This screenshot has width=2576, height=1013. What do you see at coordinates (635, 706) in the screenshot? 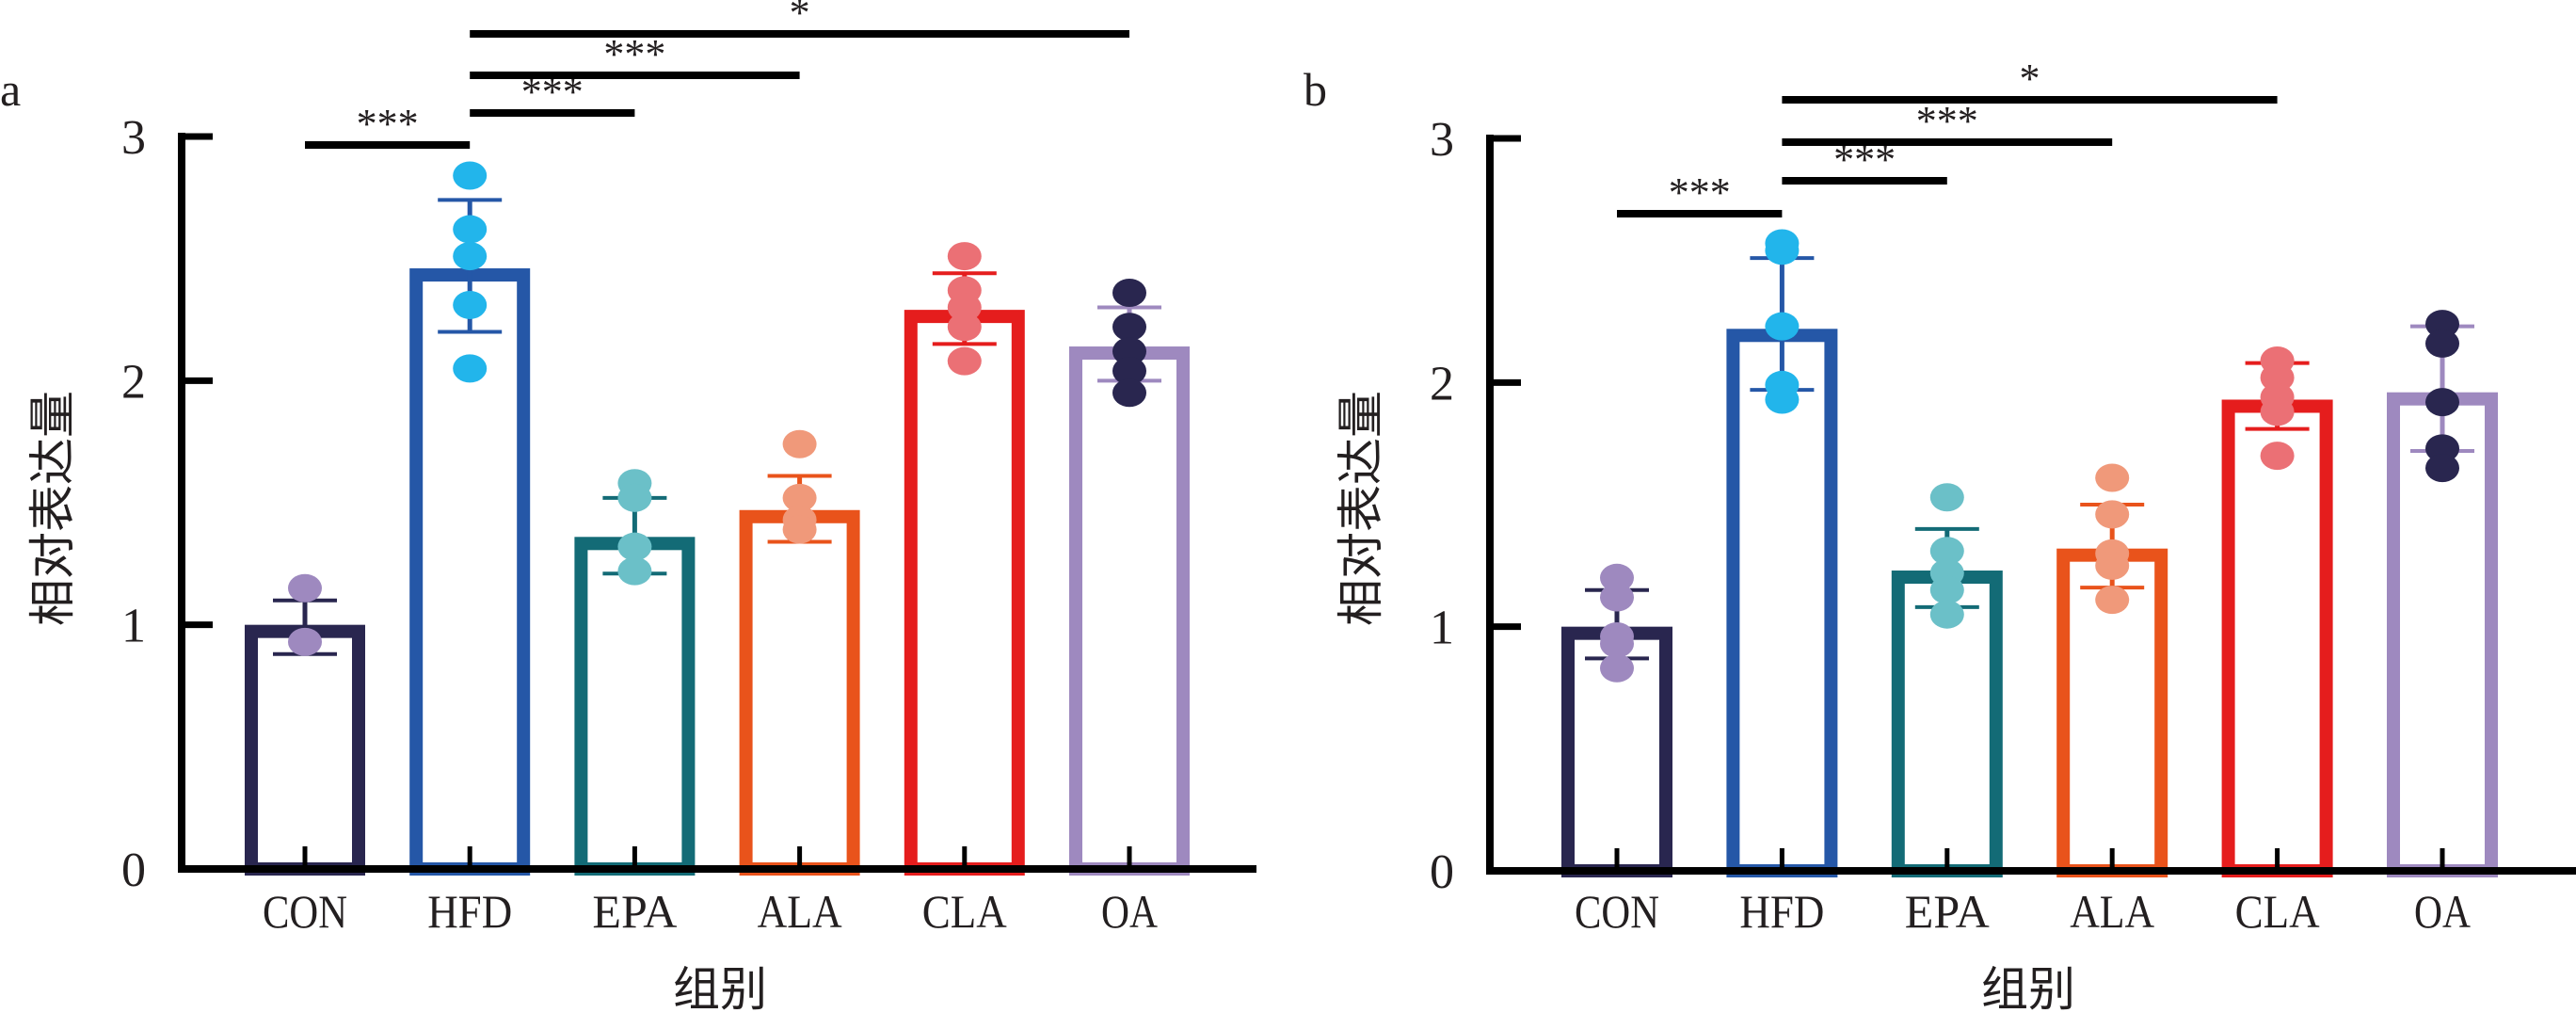
I see `bar-epa` at bounding box center [635, 706].